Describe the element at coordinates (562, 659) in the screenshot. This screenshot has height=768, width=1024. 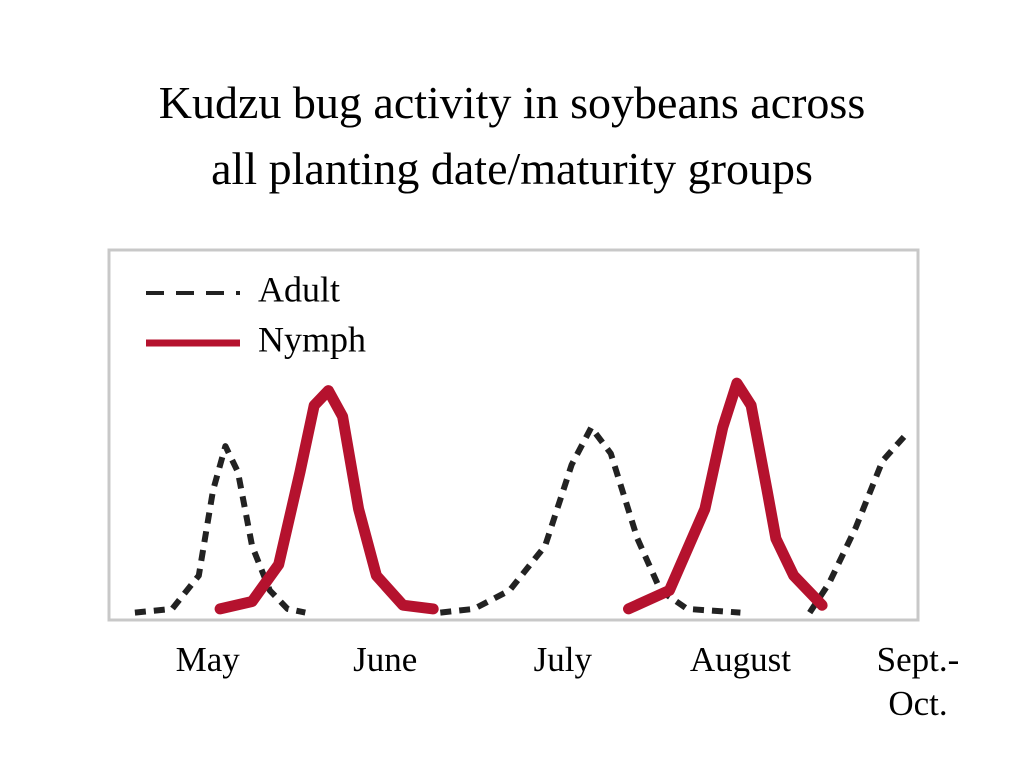
I see `x-tick-label: July` at that location.